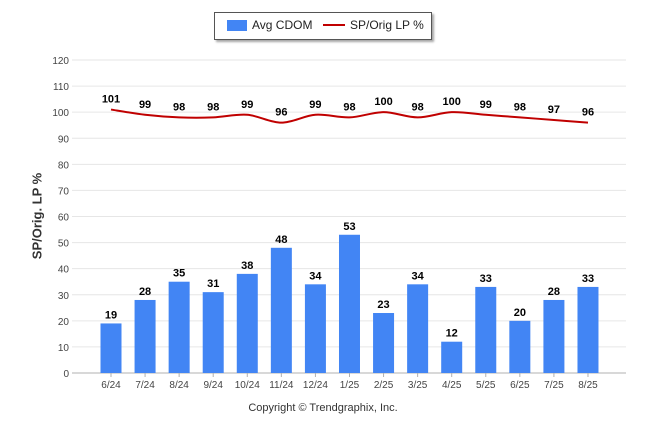 This screenshot has height=434, width=646. I want to click on legend-swatch-bar, so click(237, 25).